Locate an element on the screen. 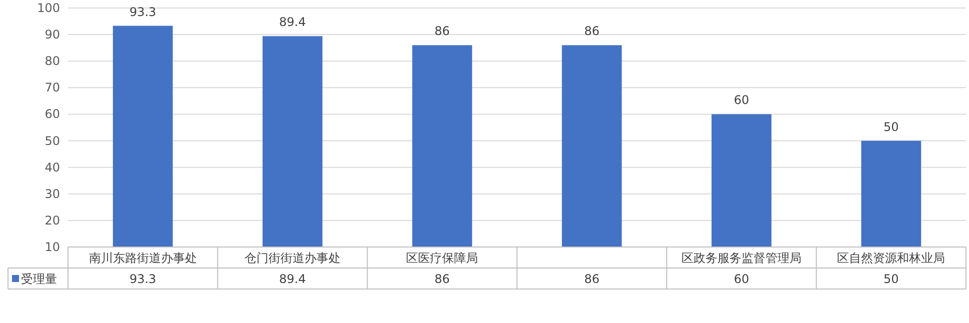  y-tick-label: 10 is located at coordinates (52, 247).